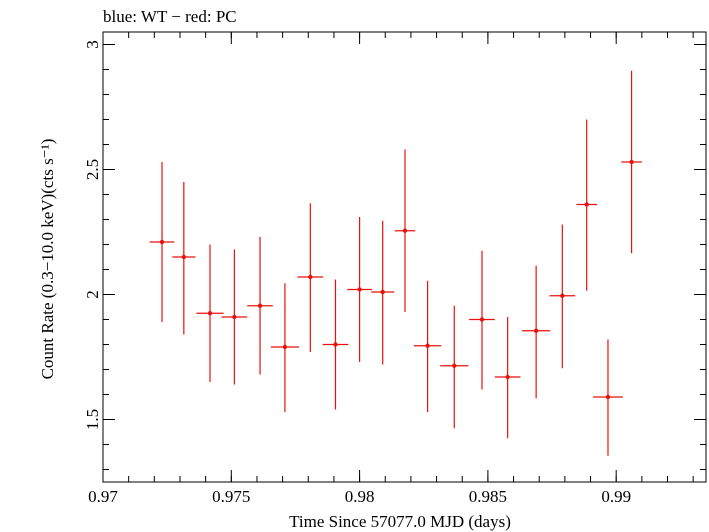 Image resolution: width=709 pixels, height=532 pixels. I want to click on y-tick-label: 2.5, so click(92, 169).